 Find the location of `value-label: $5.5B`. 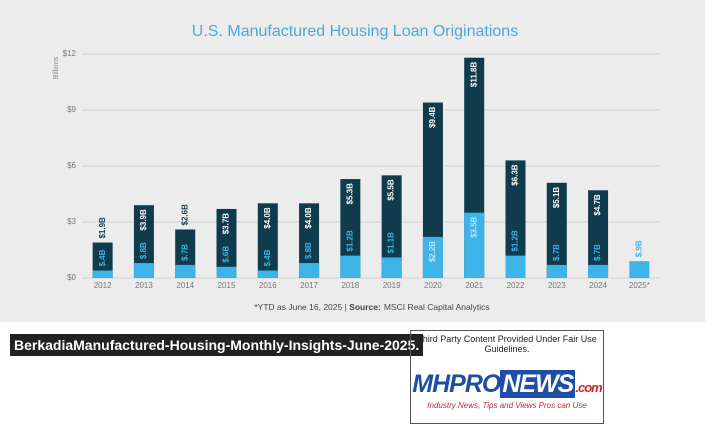

value-label: $5.5B is located at coordinates (391, 190).